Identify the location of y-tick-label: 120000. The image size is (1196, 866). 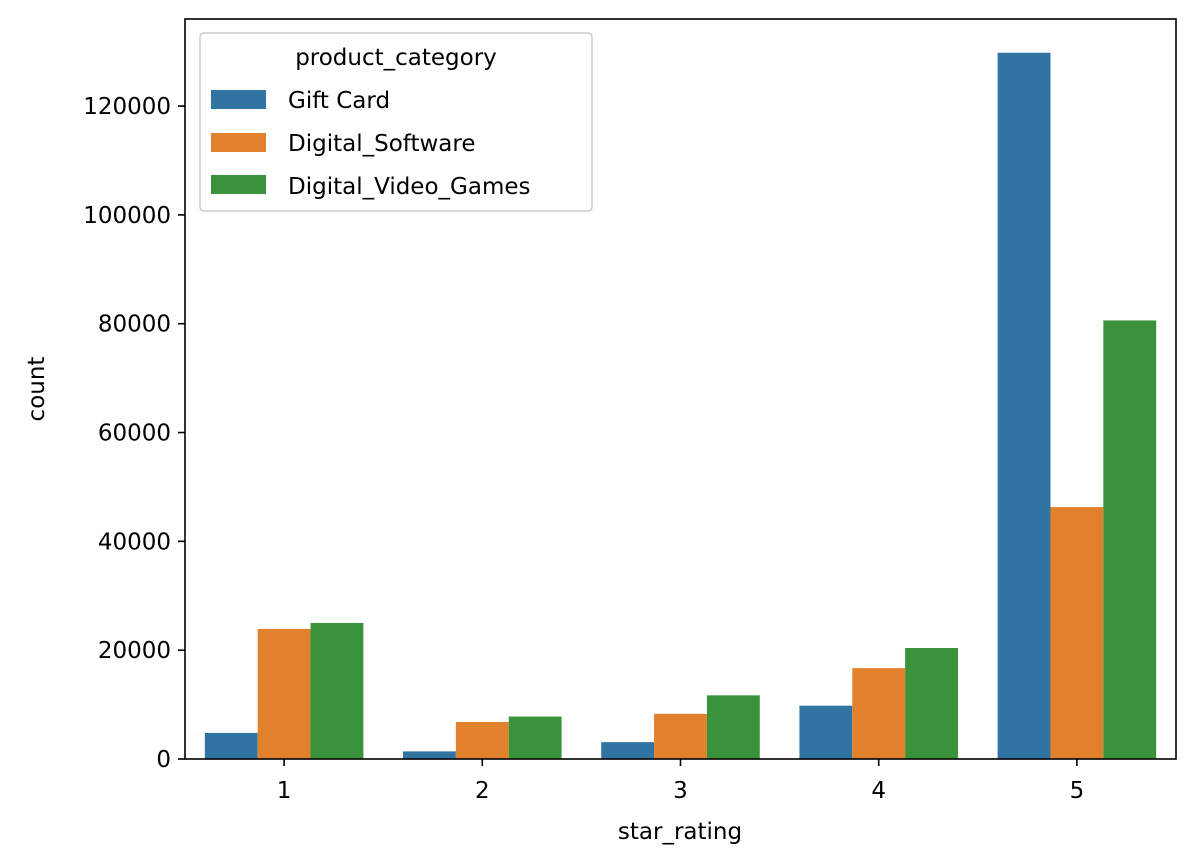
(127, 107).